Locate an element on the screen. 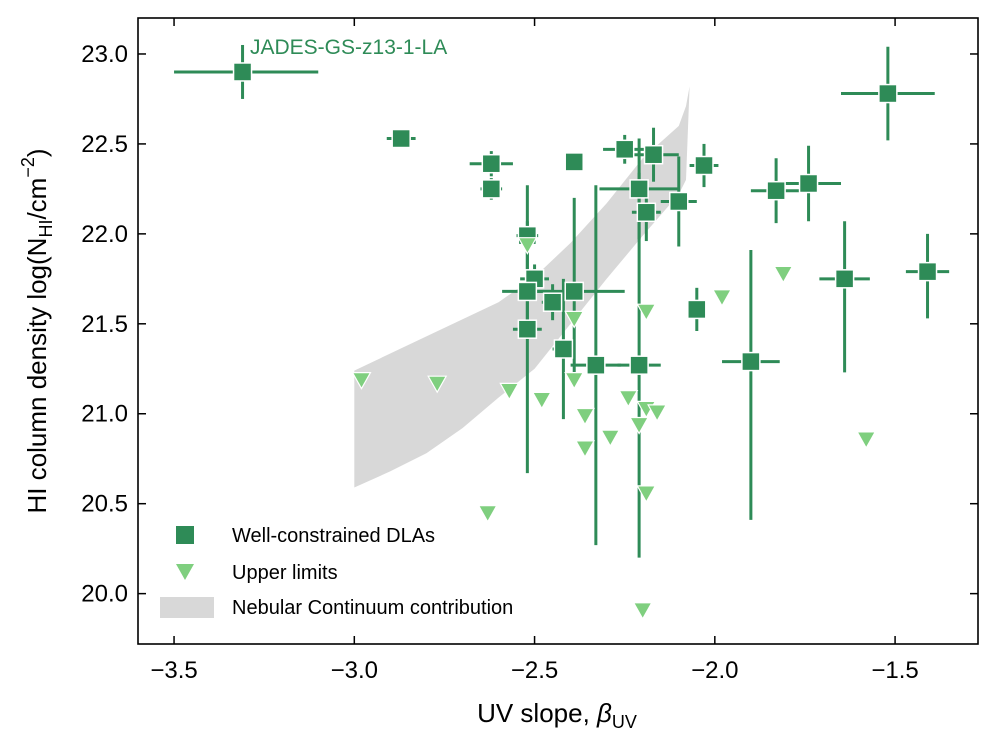 The height and width of the screenshot is (743, 997). legend-patch-nebular is located at coordinates (187, 607).